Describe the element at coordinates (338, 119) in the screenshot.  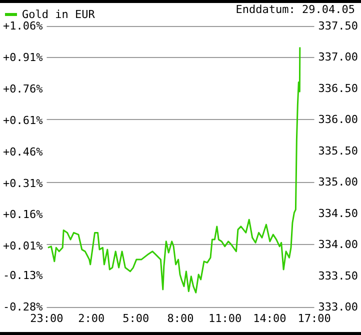
I see `y2-tick-label: 336.00` at that location.